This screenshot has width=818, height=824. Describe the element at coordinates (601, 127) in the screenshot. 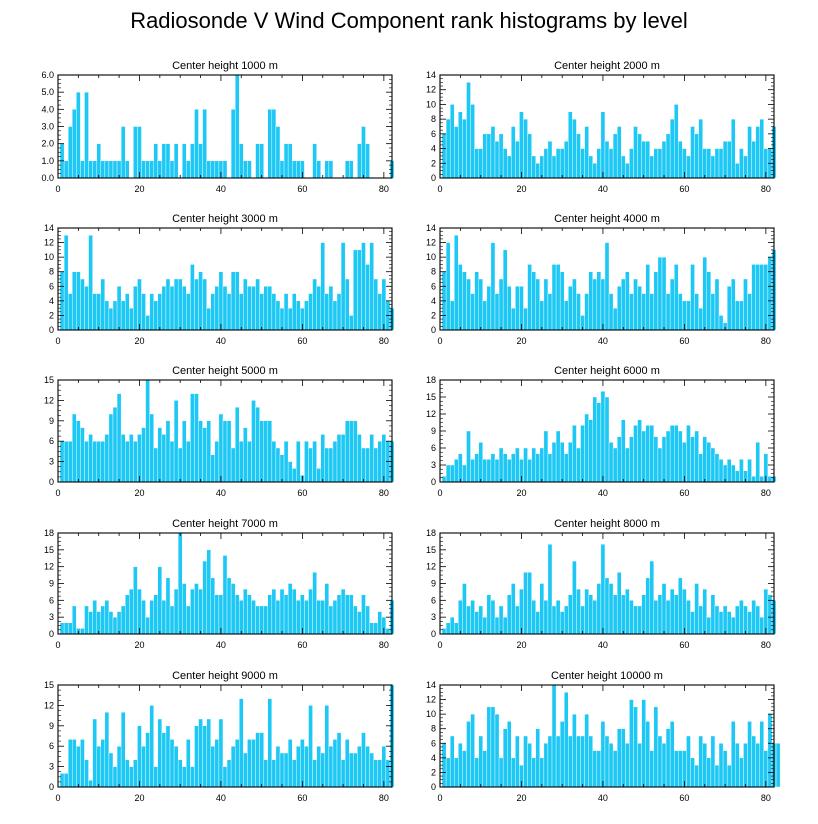

I see `histogram-panel: Center height 2000 m 0 20 40 60 80 0 2 4 6 8 10 12 14` at that location.